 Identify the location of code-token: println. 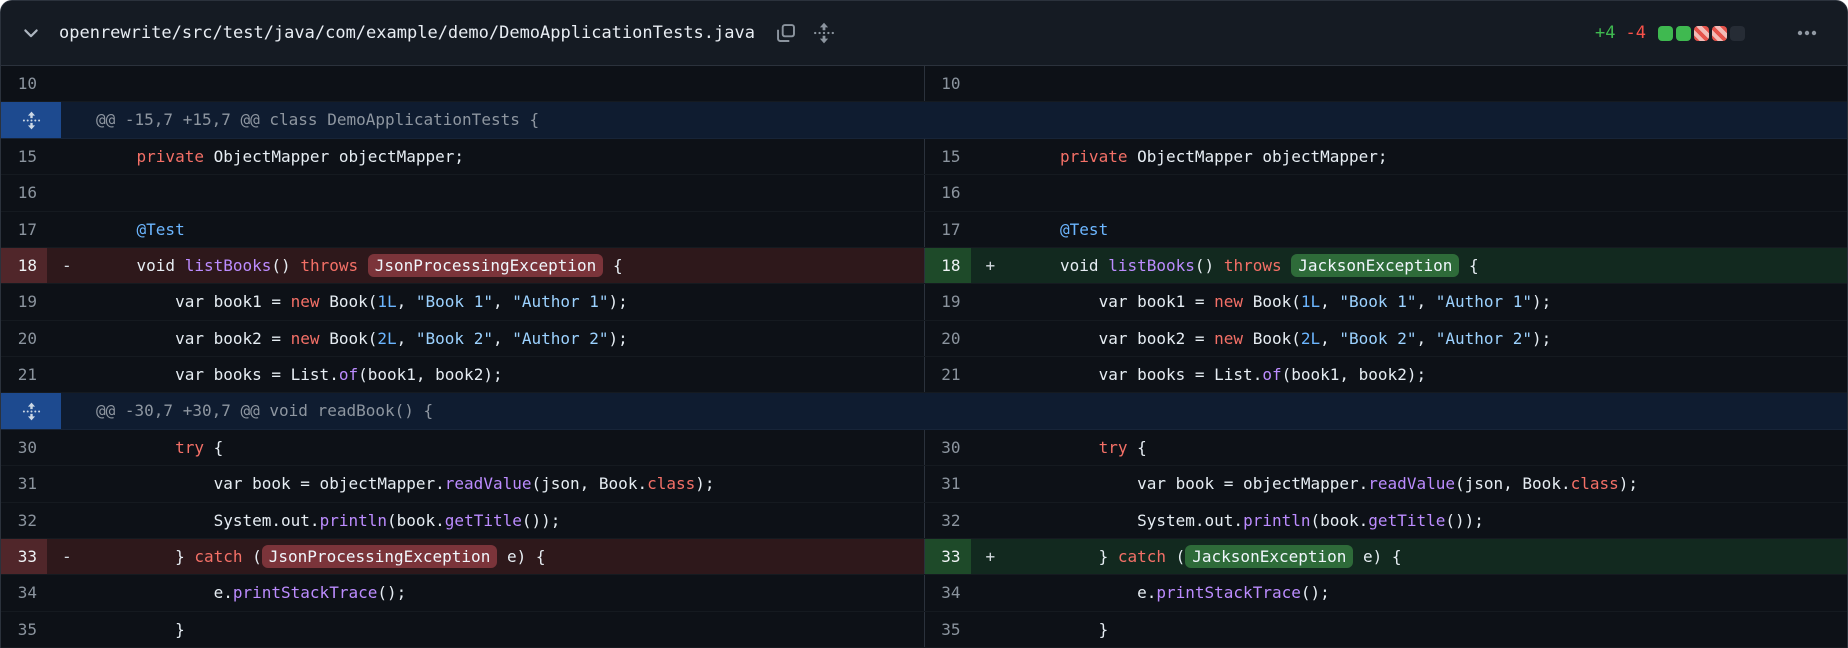
(353, 520).